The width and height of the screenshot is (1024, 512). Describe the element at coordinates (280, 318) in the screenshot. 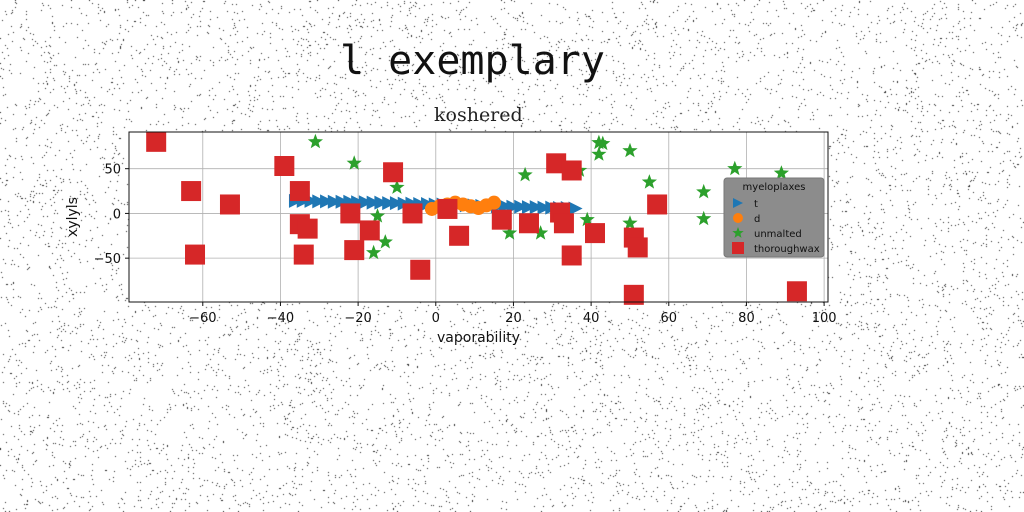

I see `x-tick-label: −40` at that location.